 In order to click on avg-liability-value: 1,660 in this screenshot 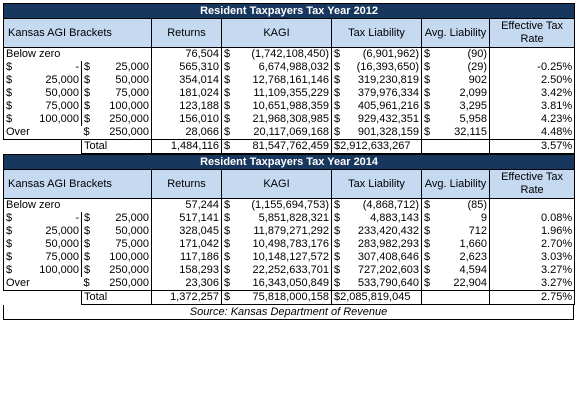, I will do `click(461, 244)`.